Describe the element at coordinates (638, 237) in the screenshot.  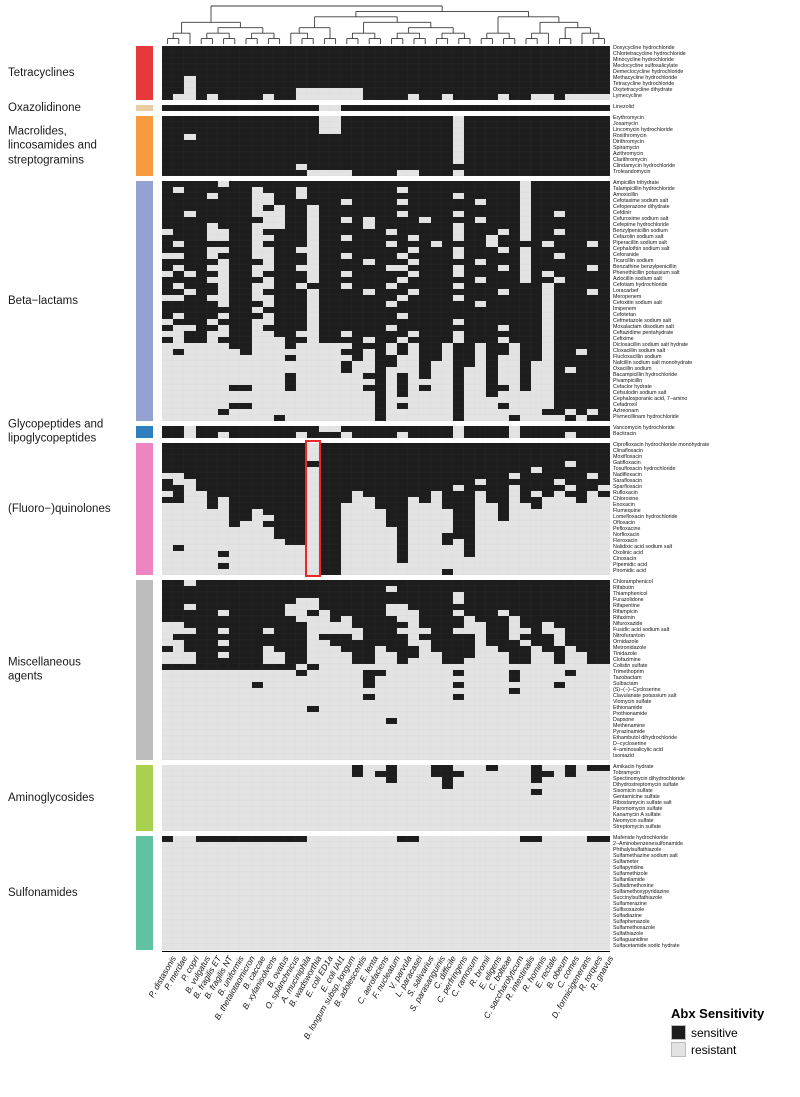
I see `row-label: Cefazolin sodium salt` at that location.